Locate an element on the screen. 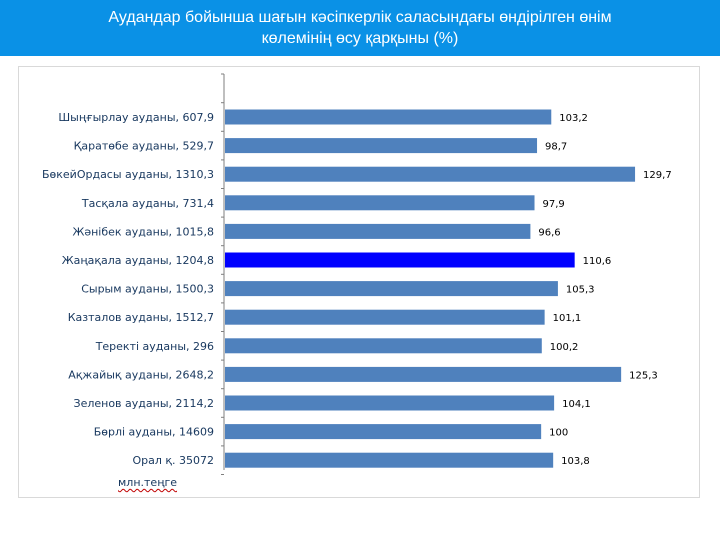 The image size is (720, 540). category-label: Теректі ауданы, 296 is located at coordinates (154, 346).